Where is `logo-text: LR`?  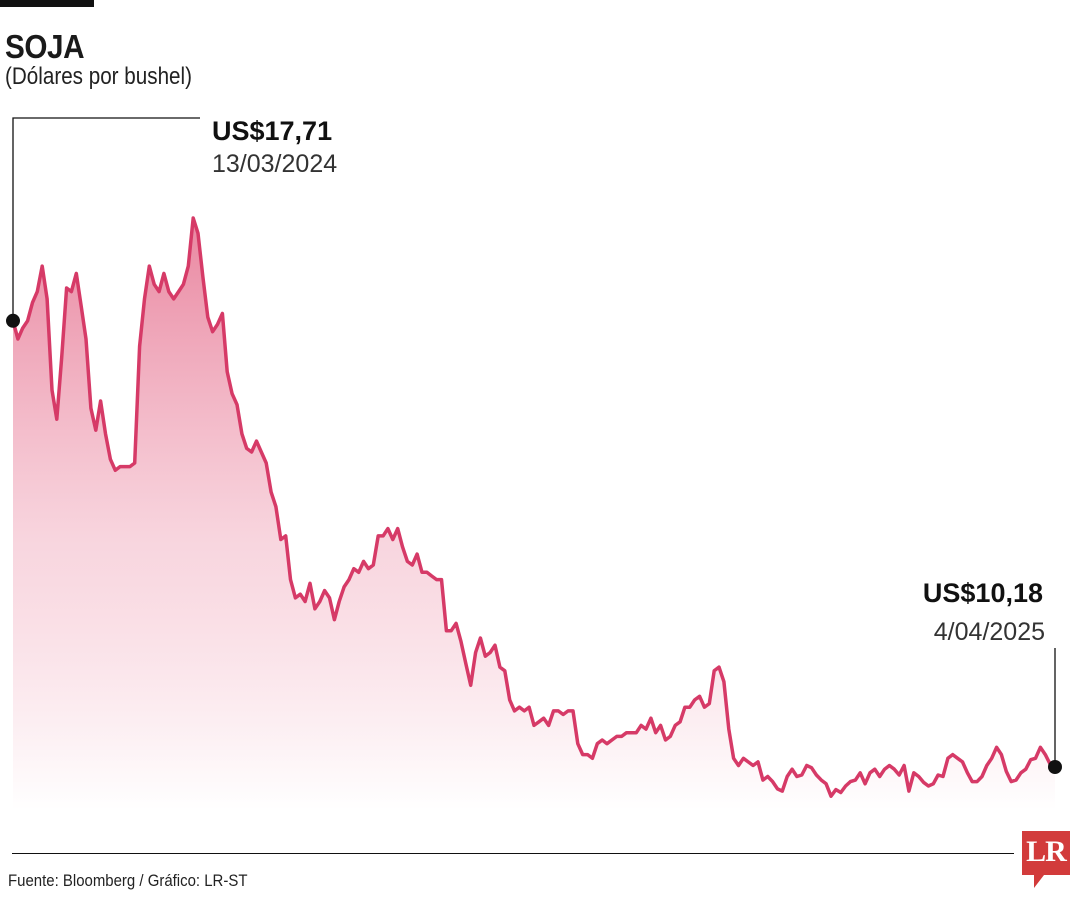
logo-text: LR is located at coordinates (1046, 851).